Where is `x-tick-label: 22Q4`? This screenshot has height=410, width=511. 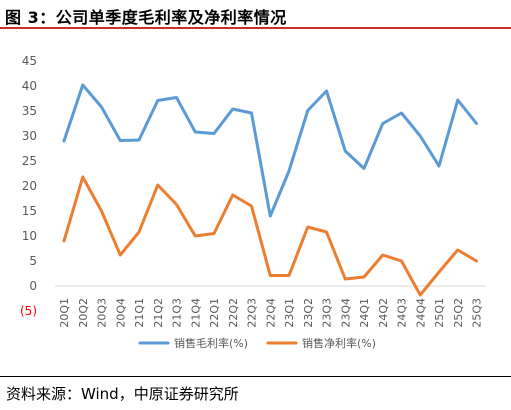
x-tick-label: 22Q4 is located at coordinates (270, 313).